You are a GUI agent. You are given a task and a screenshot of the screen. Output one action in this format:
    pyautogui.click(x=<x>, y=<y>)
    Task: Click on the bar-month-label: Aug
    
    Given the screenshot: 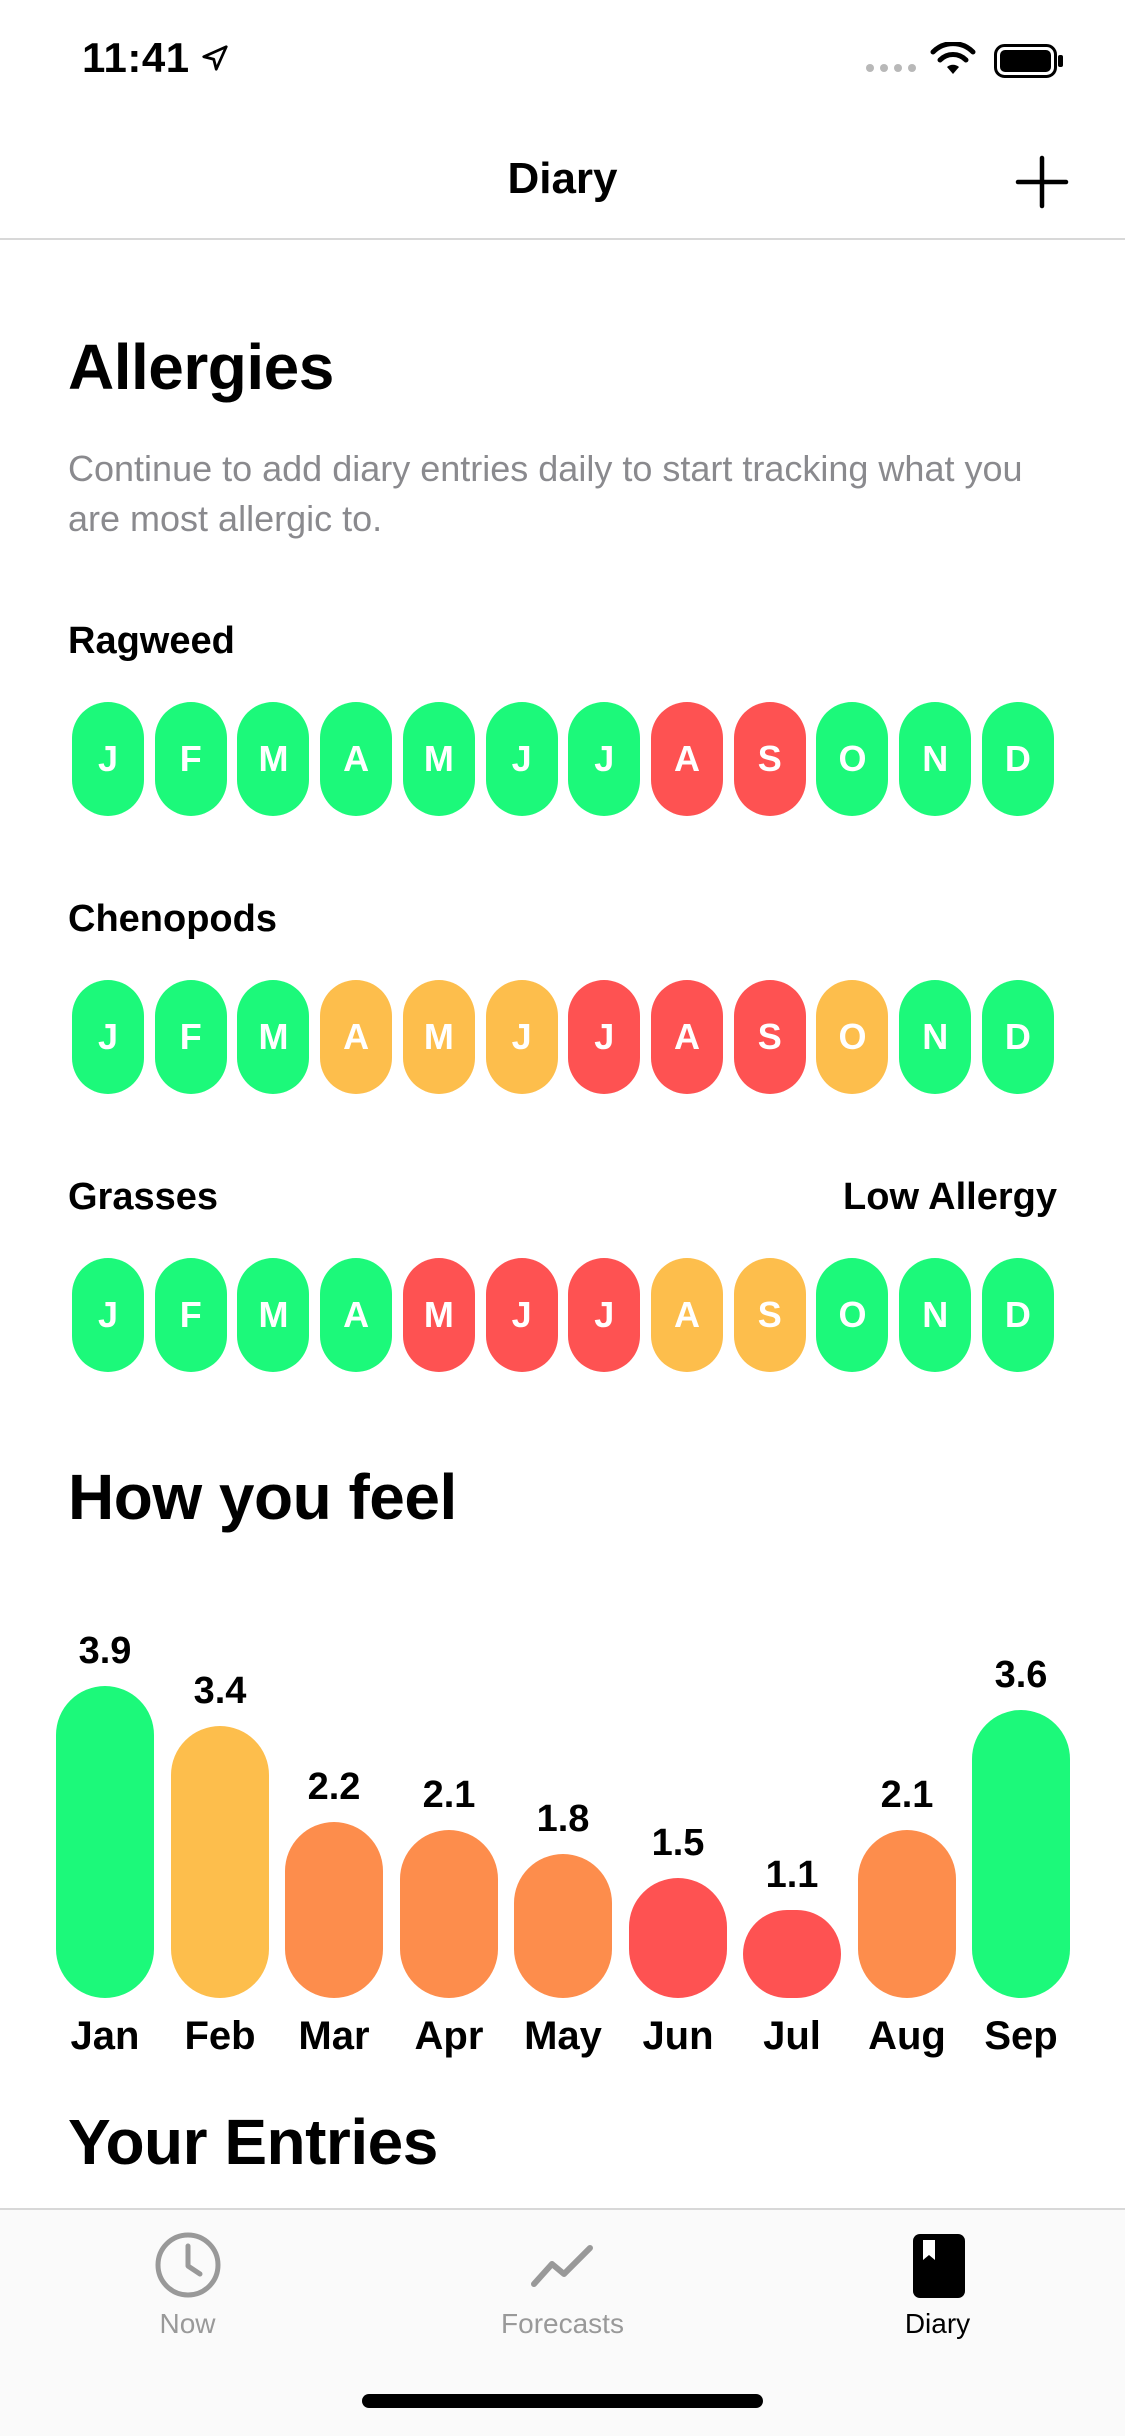 What is the action you would take?
    pyautogui.click(x=907, y=2036)
    